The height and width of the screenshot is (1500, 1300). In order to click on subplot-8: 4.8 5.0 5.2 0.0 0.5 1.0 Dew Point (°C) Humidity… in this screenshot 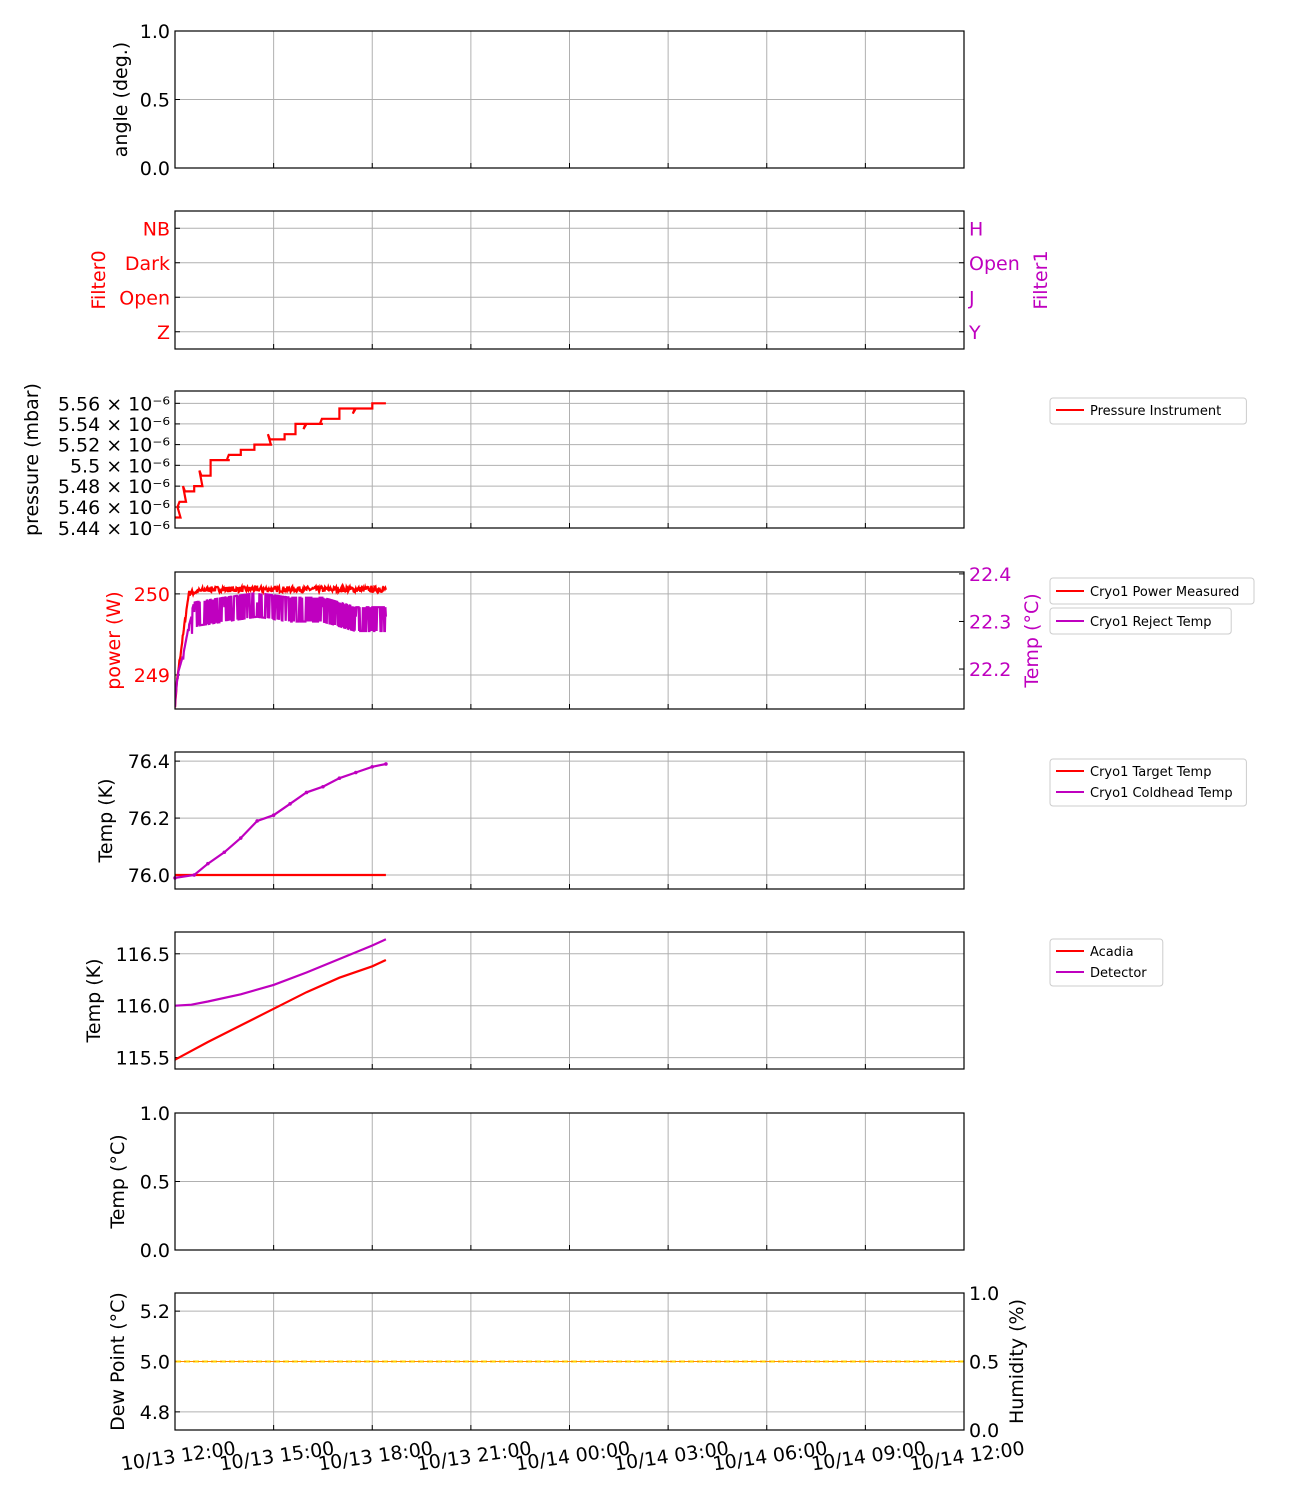, I will do `click(567, 1379)`.